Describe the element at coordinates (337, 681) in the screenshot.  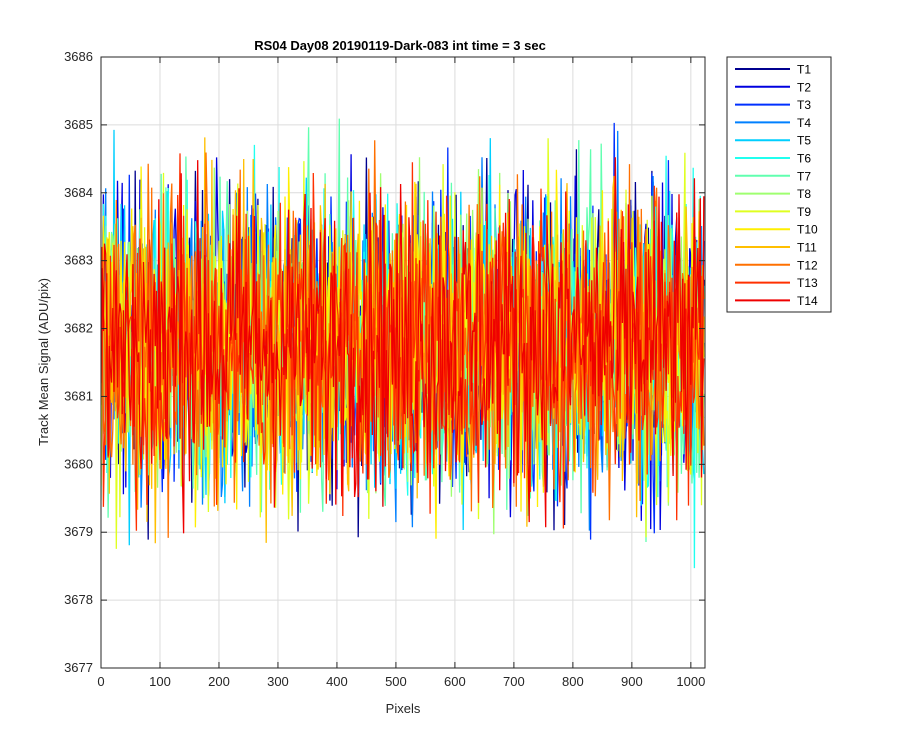
I see `x-tick-label: 400` at that location.